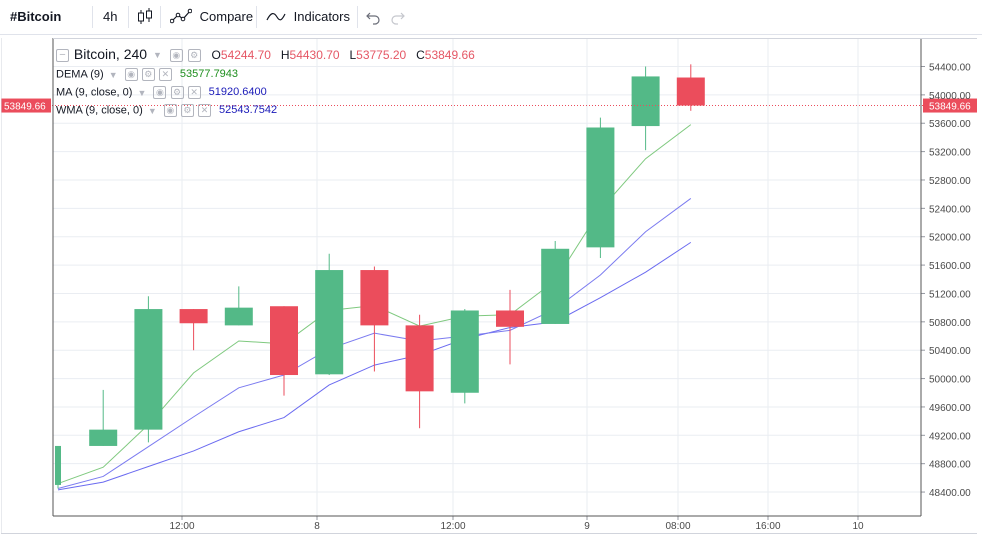 Image resolution: width=982 pixels, height=544 pixels. What do you see at coordinates (449, 55) in the screenshot?
I see `ohlc-close-value: 53849.66` at bounding box center [449, 55].